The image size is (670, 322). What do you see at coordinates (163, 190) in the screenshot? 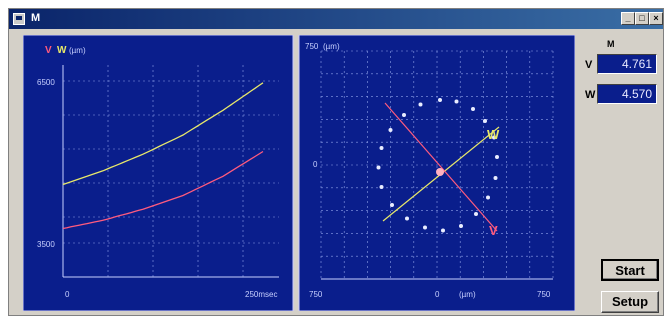
I see `series-v-line` at bounding box center [163, 190].